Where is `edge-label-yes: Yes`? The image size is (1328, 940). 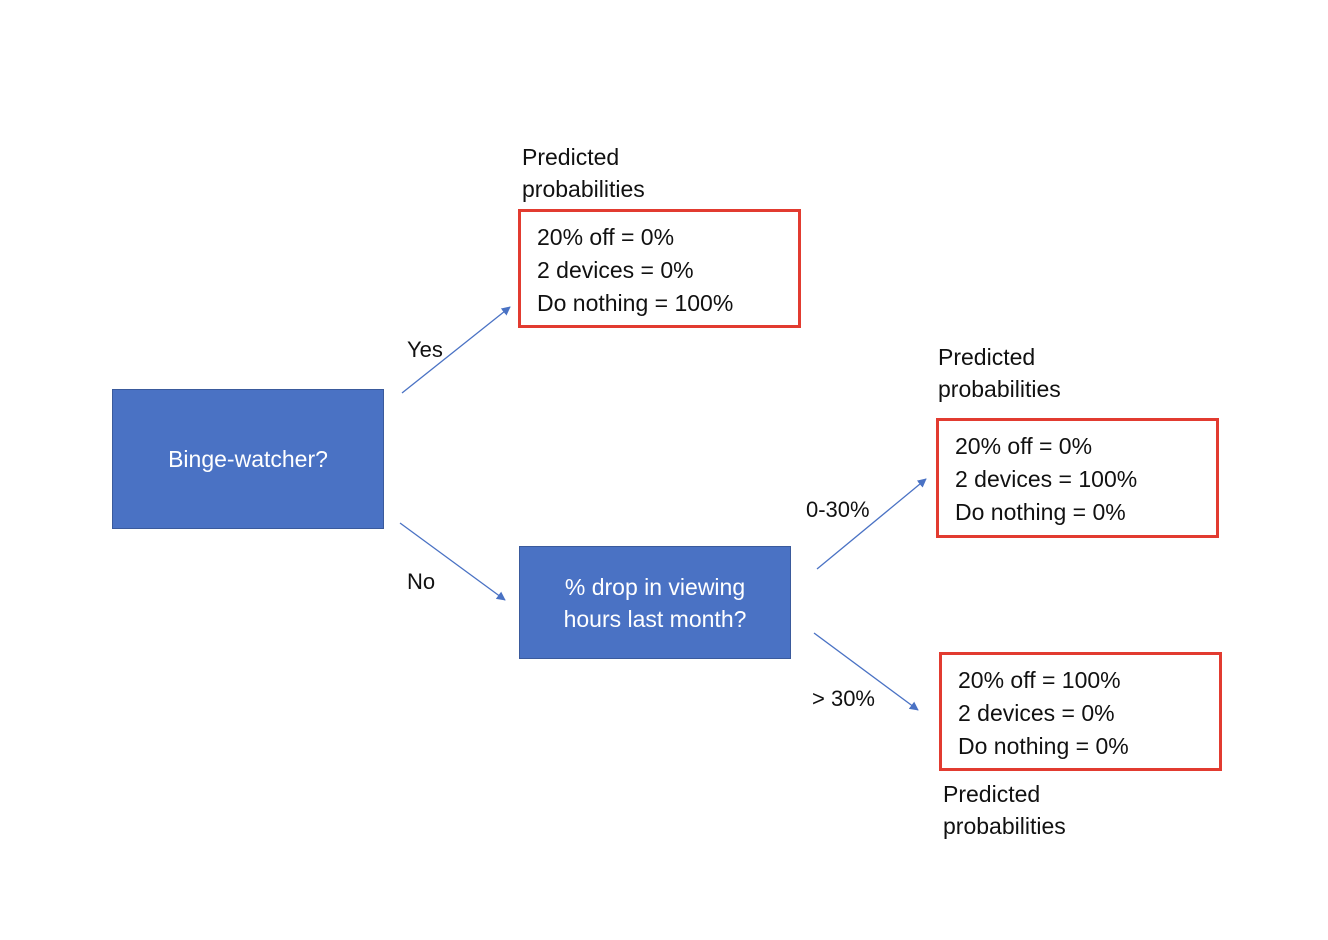
edge-label-yes: Yes is located at coordinates (425, 349).